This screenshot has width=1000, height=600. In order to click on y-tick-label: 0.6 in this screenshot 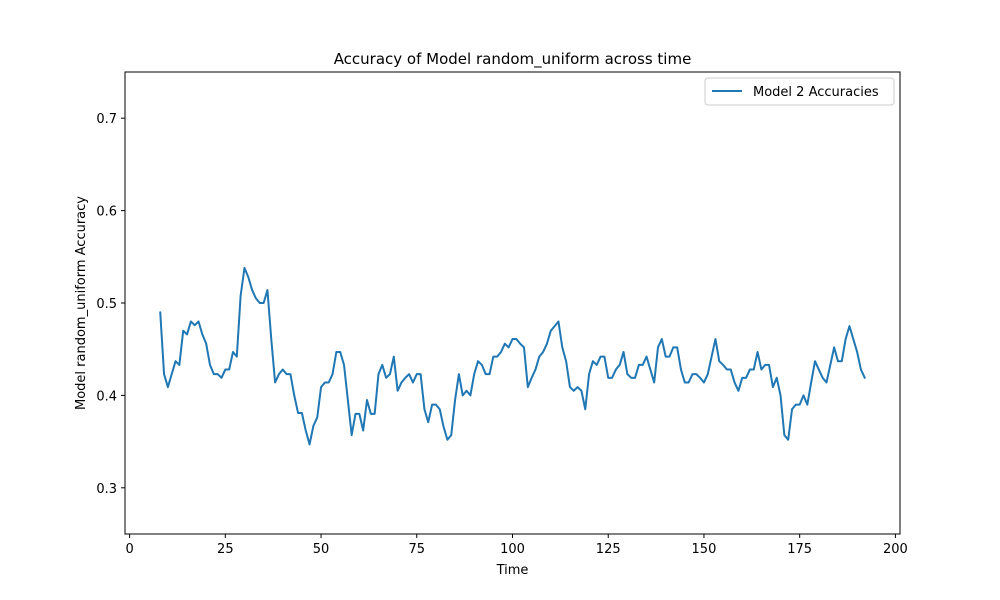, I will do `click(106, 212)`.